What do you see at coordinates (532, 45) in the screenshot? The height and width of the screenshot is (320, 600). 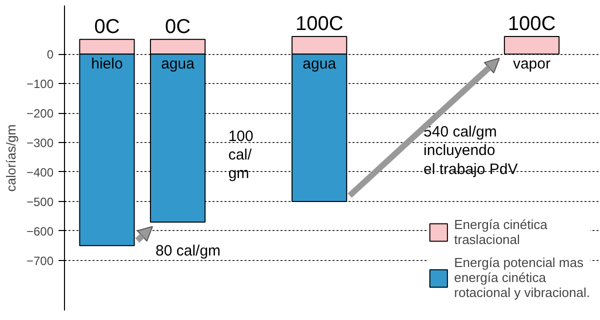 I see `bar` at bounding box center [532, 45].